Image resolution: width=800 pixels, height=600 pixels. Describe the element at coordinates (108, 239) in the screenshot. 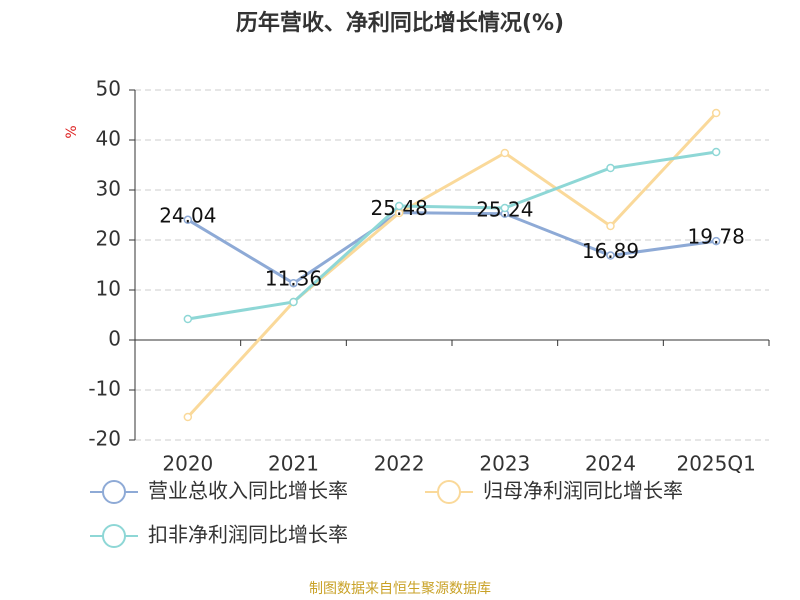

I see `y-tick-label: 20` at that location.